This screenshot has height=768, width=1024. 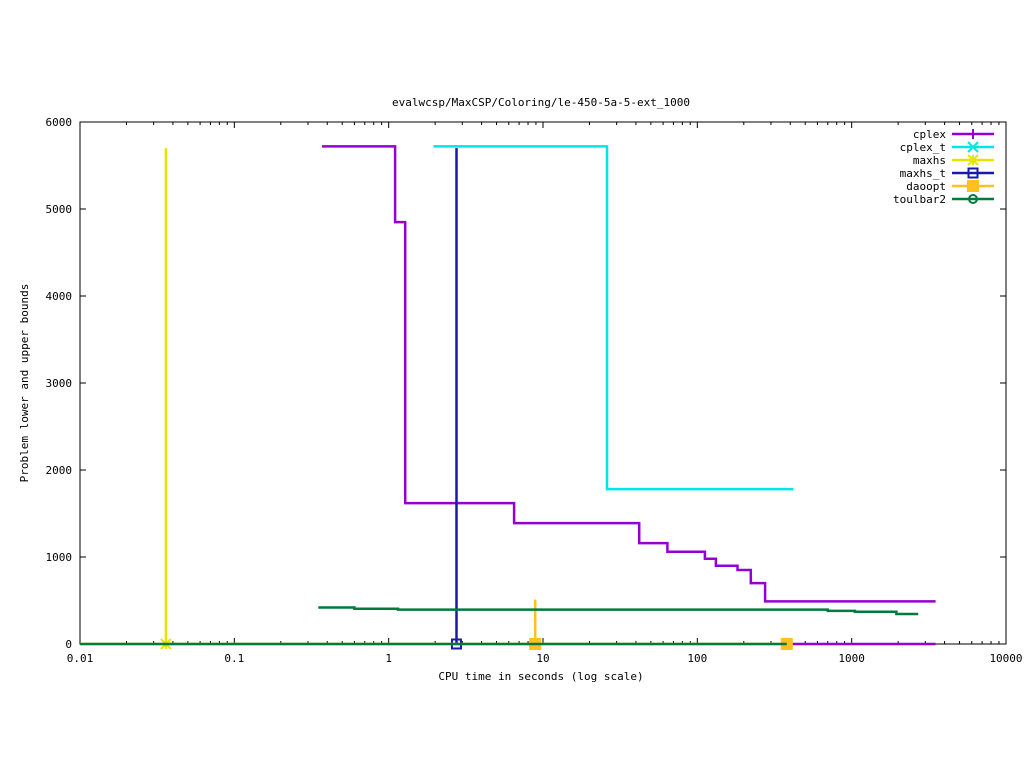 What do you see at coordinates (68, 644) in the screenshot?
I see `y-tick-label: 0` at bounding box center [68, 644].